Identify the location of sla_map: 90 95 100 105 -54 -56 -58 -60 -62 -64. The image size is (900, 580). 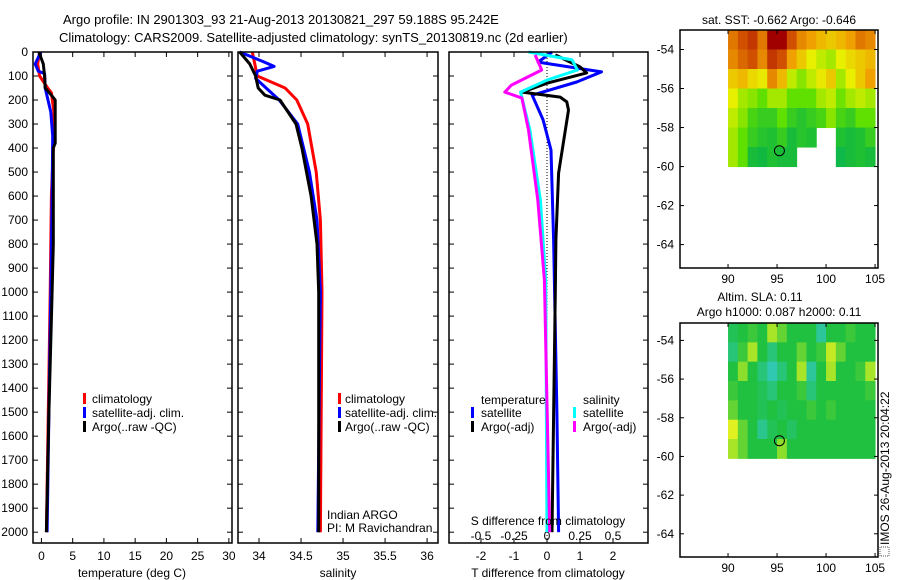
(771, 448).